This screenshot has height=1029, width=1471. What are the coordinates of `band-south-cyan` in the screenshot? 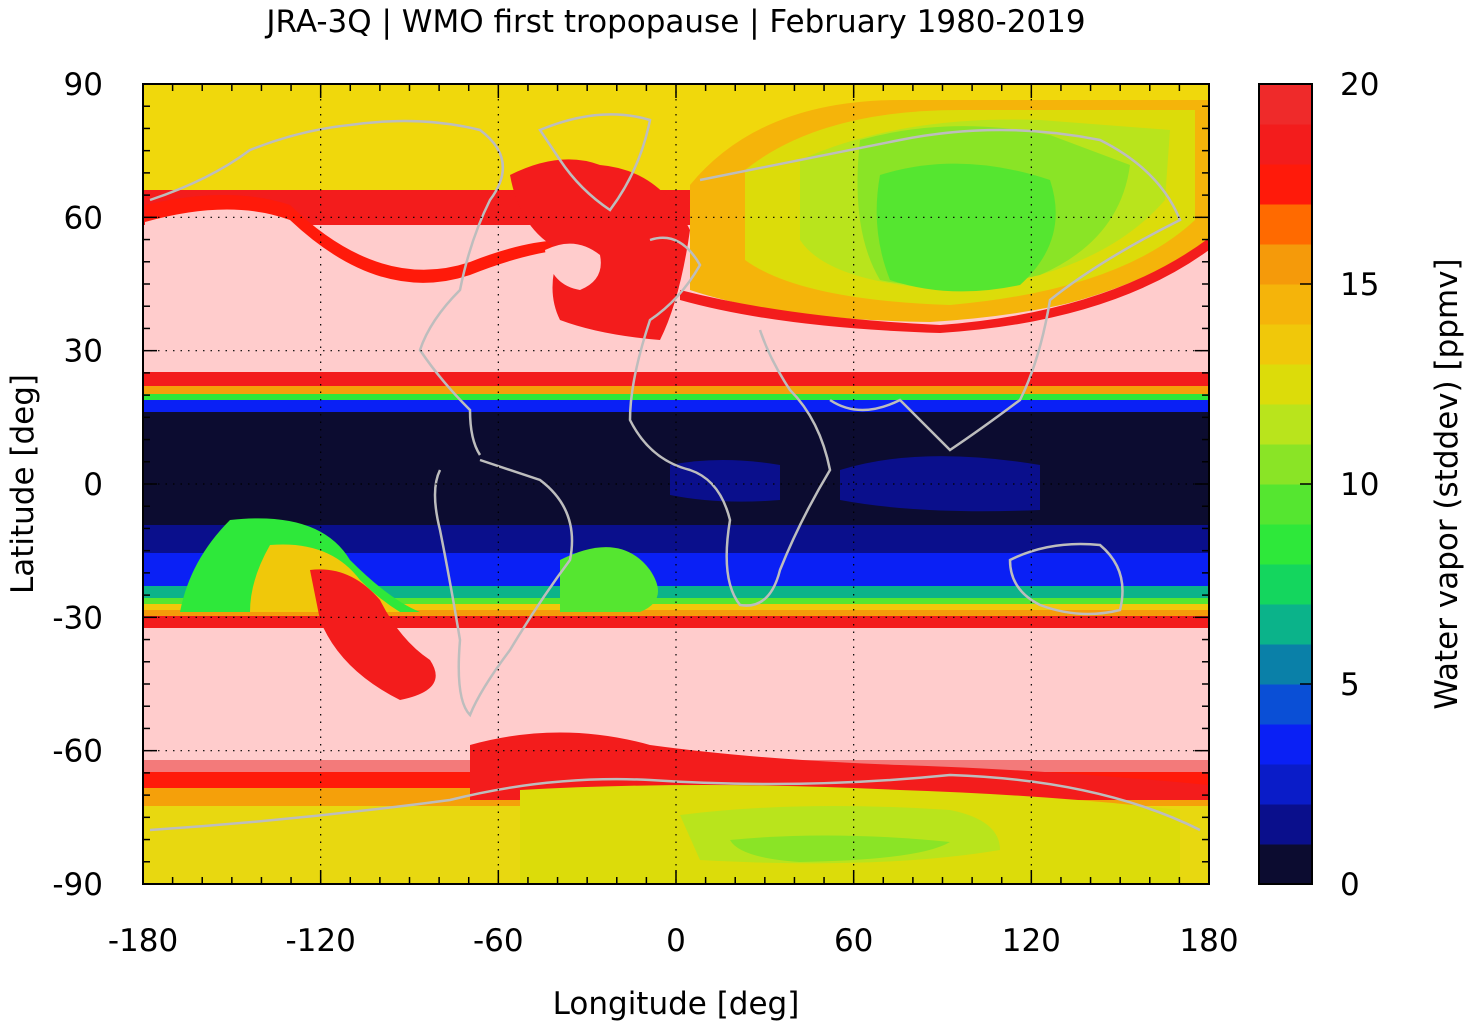 It's located at (676, 593).